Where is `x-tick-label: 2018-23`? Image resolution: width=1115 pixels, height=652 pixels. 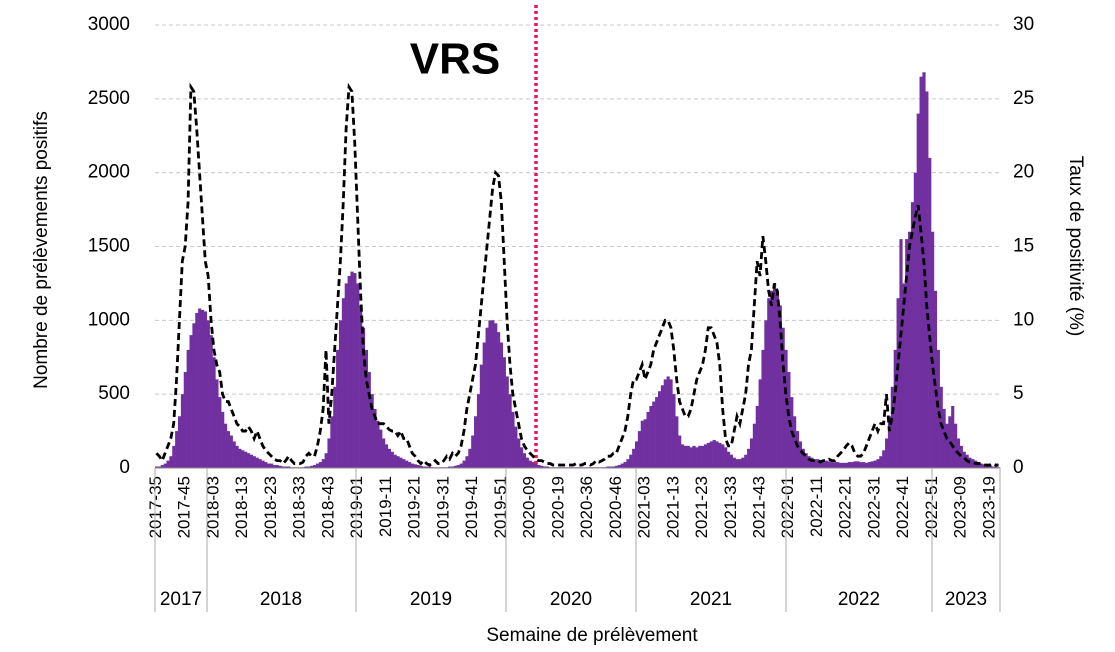
x-tick-label: 2018-23 is located at coordinates (270, 507).